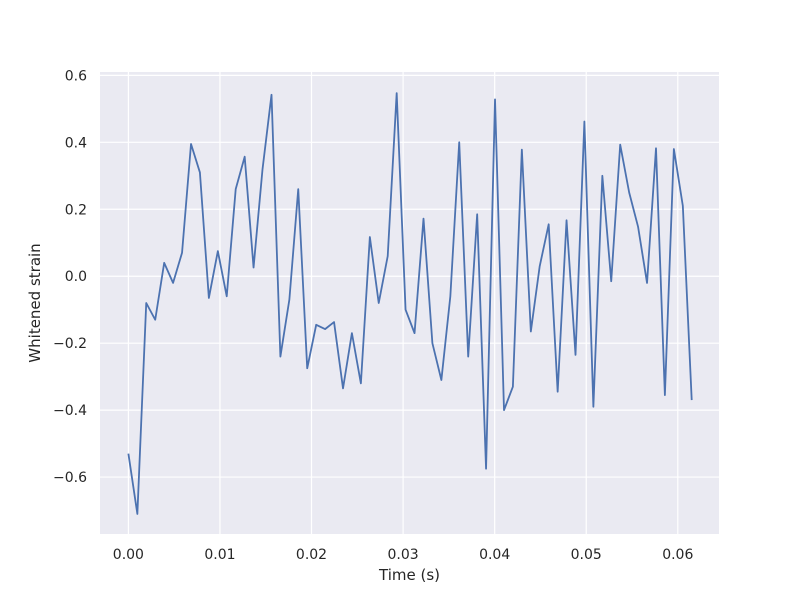 The image size is (800, 600). Describe the element at coordinates (70, 411) in the screenshot. I see `y-tick-label: −0.4` at that location.